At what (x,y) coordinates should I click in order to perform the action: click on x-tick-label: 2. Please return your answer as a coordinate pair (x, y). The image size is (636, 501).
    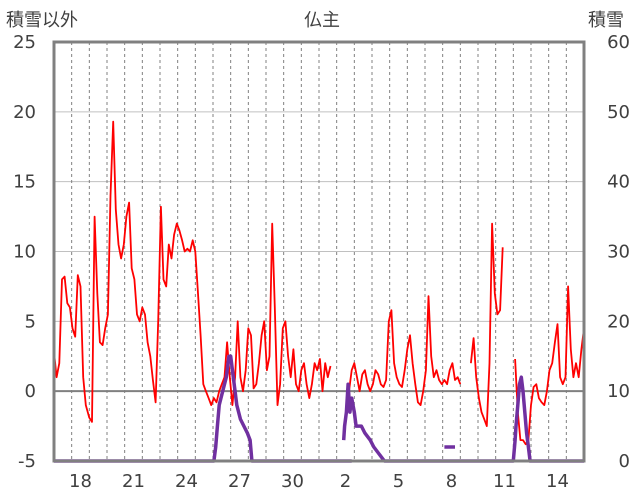
    Looking at the image, I should click on (345, 481).